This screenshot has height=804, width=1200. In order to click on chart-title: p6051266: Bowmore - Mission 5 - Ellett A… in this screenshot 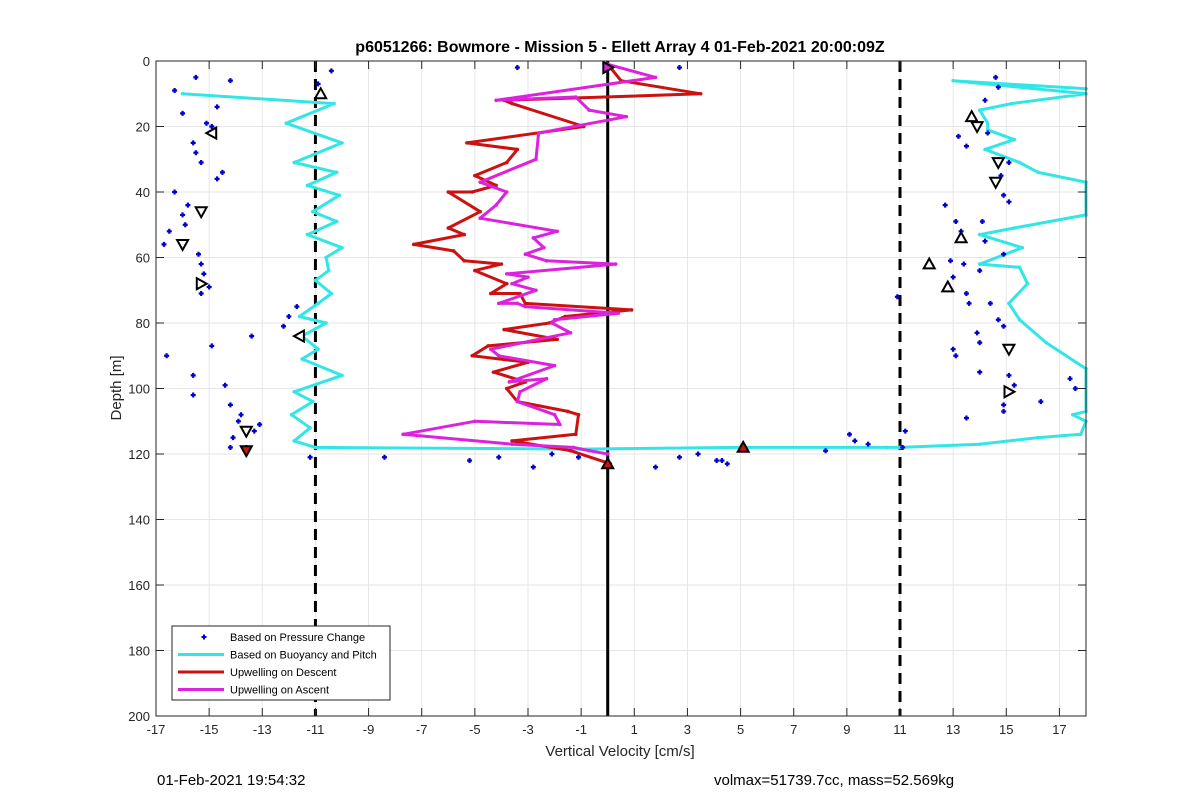, I will do `click(620, 47)`.